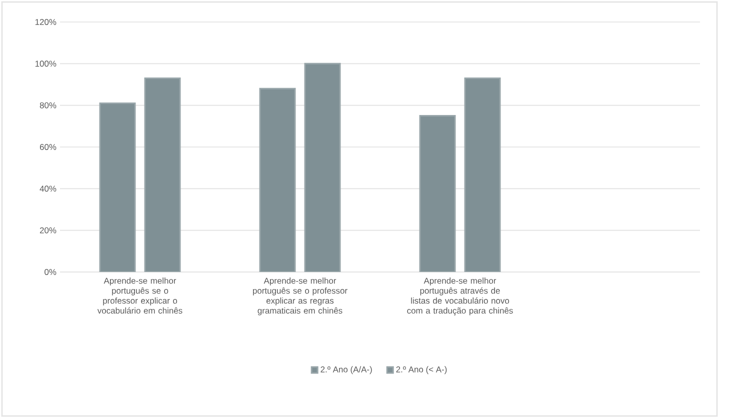 Image resolution: width=740 pixels, height=418 pixels. Describe the element at coordinates (45, 22) in the screenshot. I see `y-tick-label: 120%` at that location.